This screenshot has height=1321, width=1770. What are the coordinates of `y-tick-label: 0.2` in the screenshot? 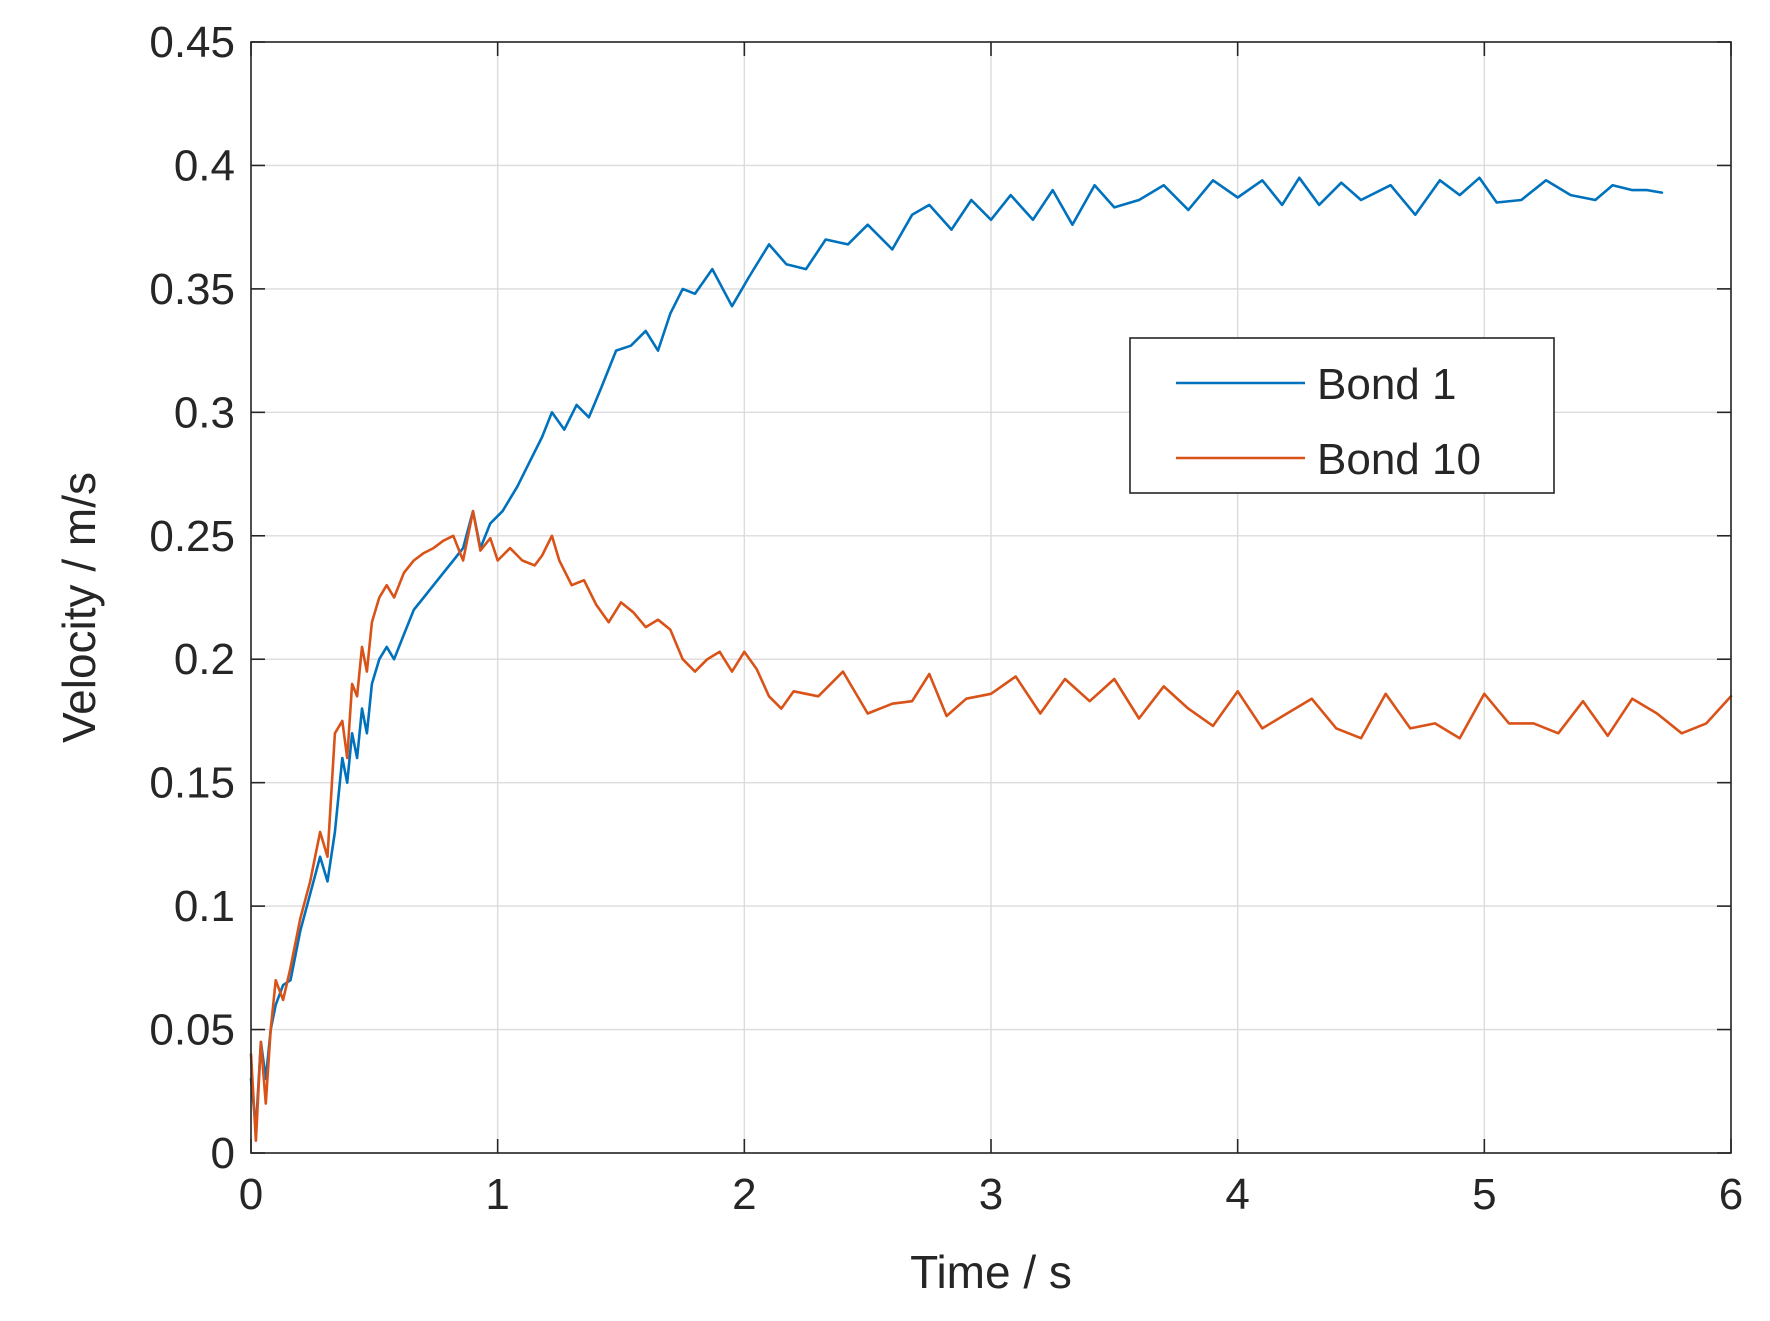 It's located at (204, 659).